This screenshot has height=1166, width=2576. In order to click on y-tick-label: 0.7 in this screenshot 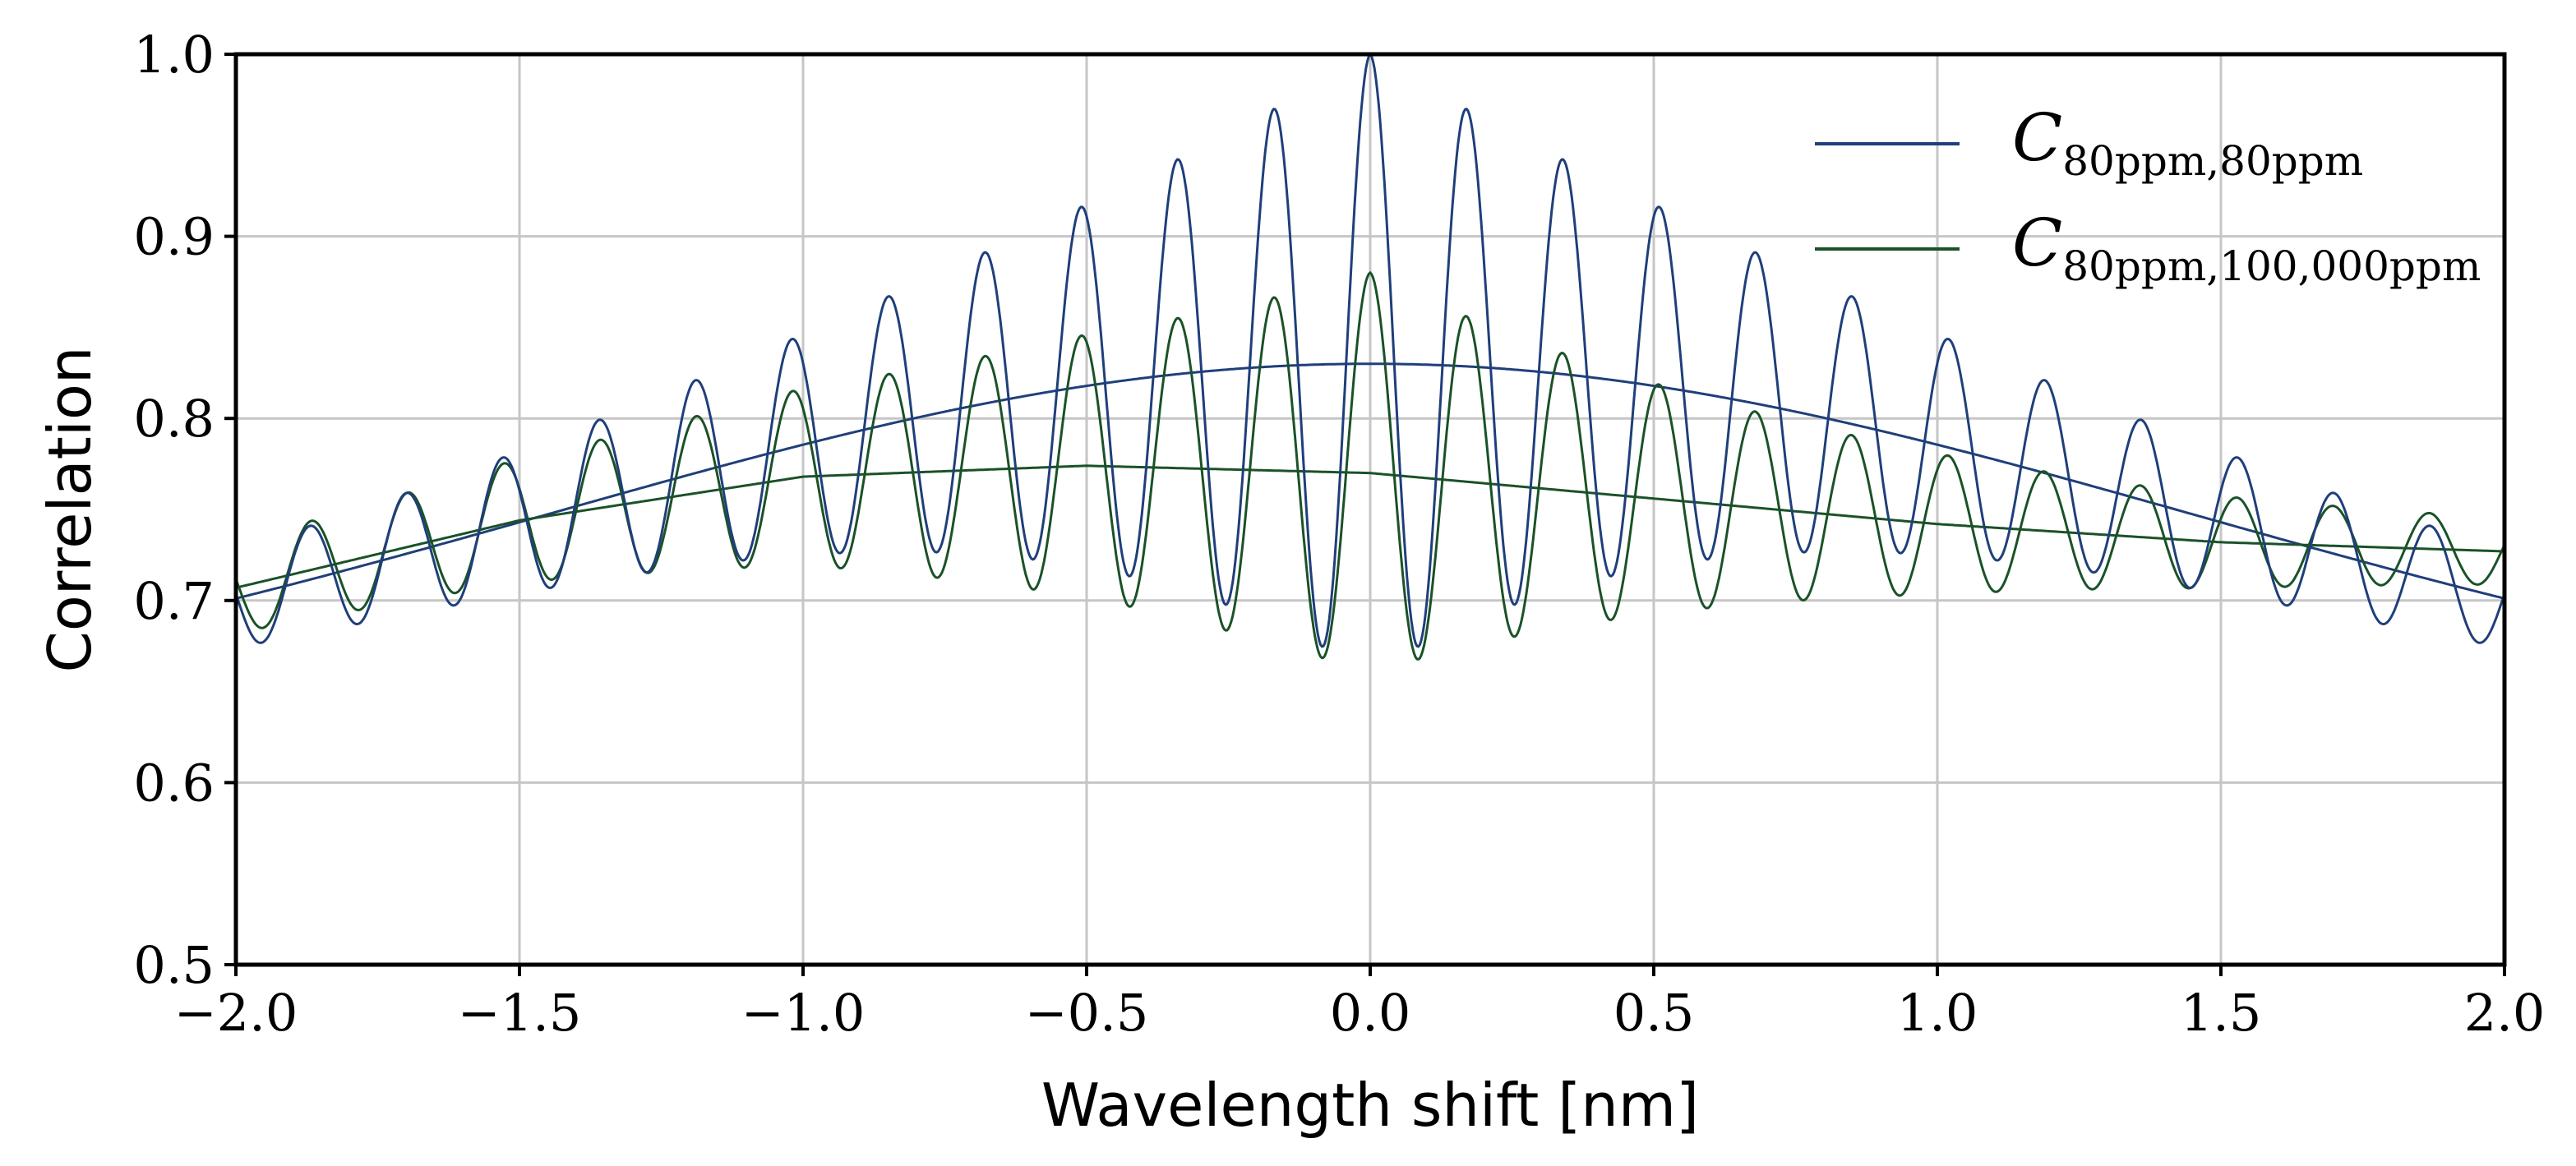, I will do `click(174, 601)`.